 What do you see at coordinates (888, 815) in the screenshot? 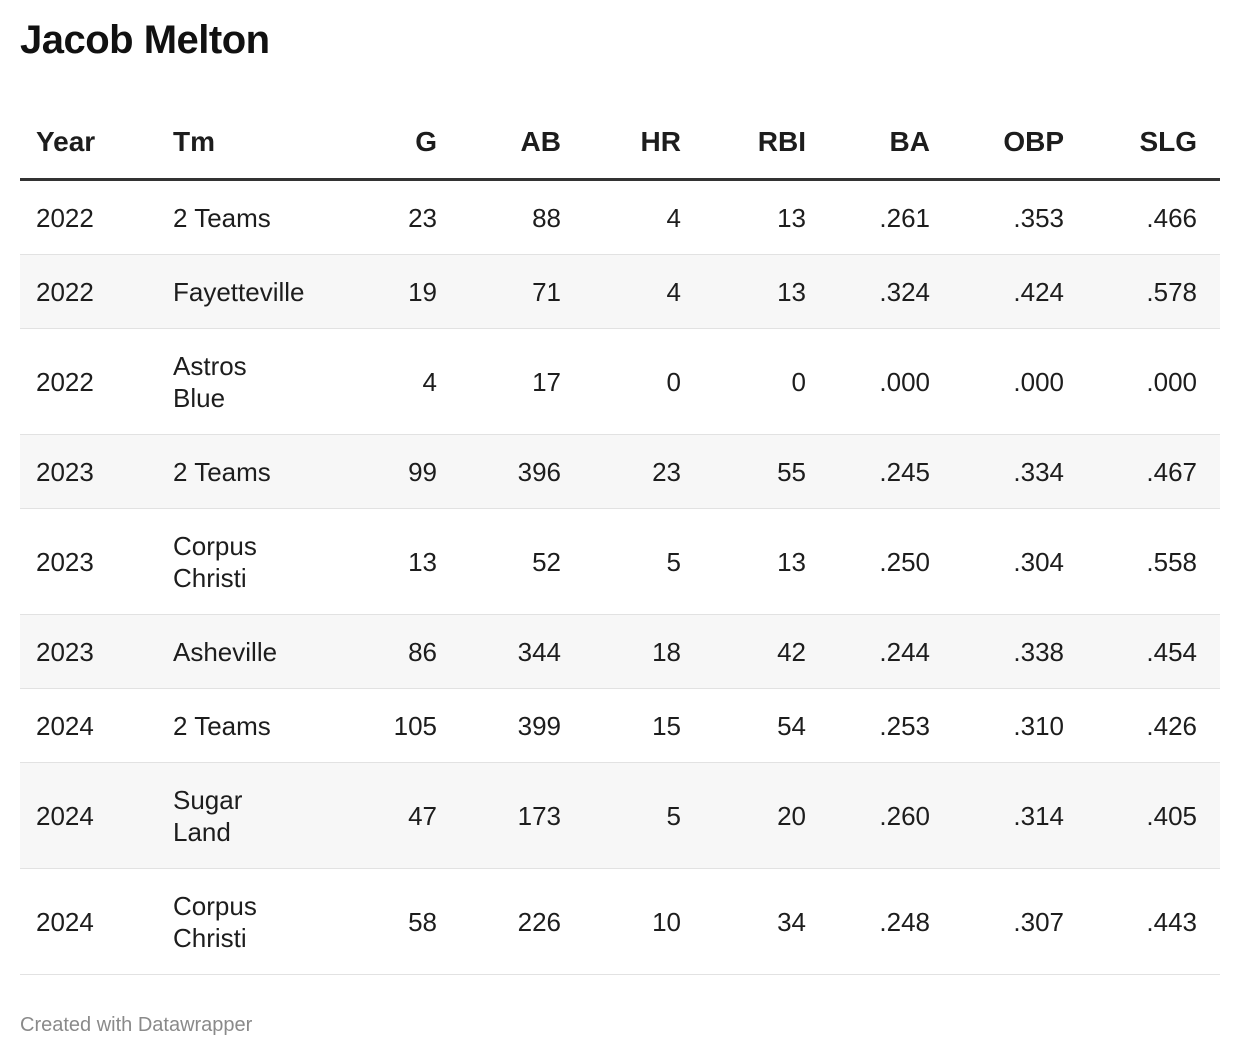
I see `table-cell: .260` at bounding box center [888, 815].